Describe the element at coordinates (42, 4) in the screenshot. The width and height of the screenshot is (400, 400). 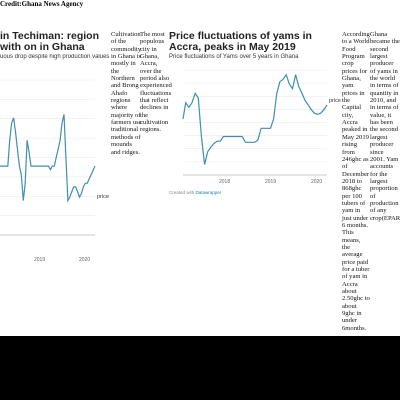
I see `photo-credit: Credit:Ghana News Agency` at that location.